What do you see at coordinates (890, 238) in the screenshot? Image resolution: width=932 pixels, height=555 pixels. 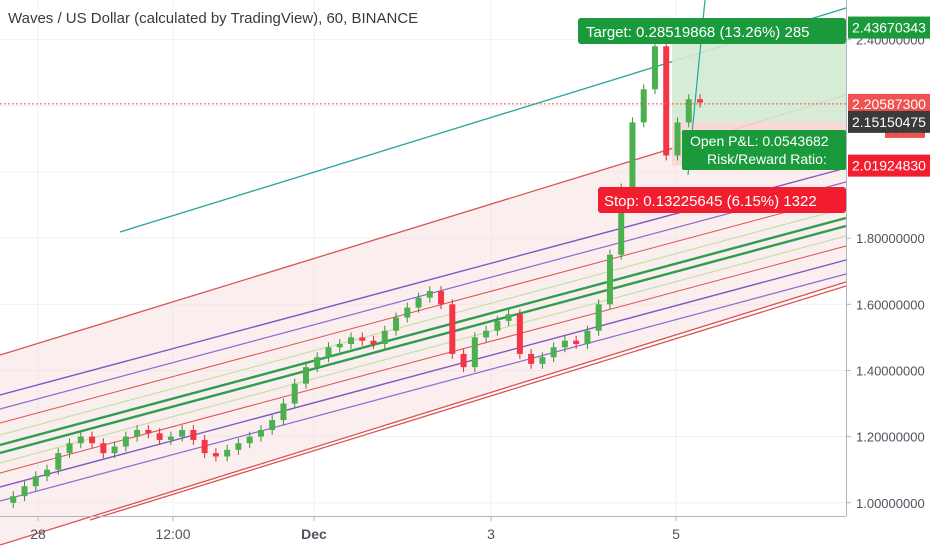 I see `y-tick-label: 1.80000000` at bounding box center [890, 238].